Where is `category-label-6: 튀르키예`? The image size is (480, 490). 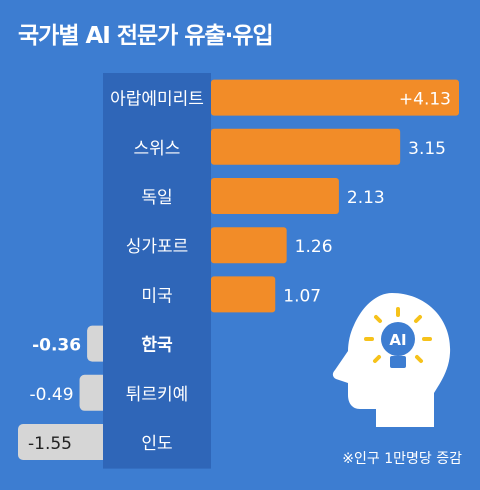 category-label-6: 튀르키예 is located at coordinates (157, 395).